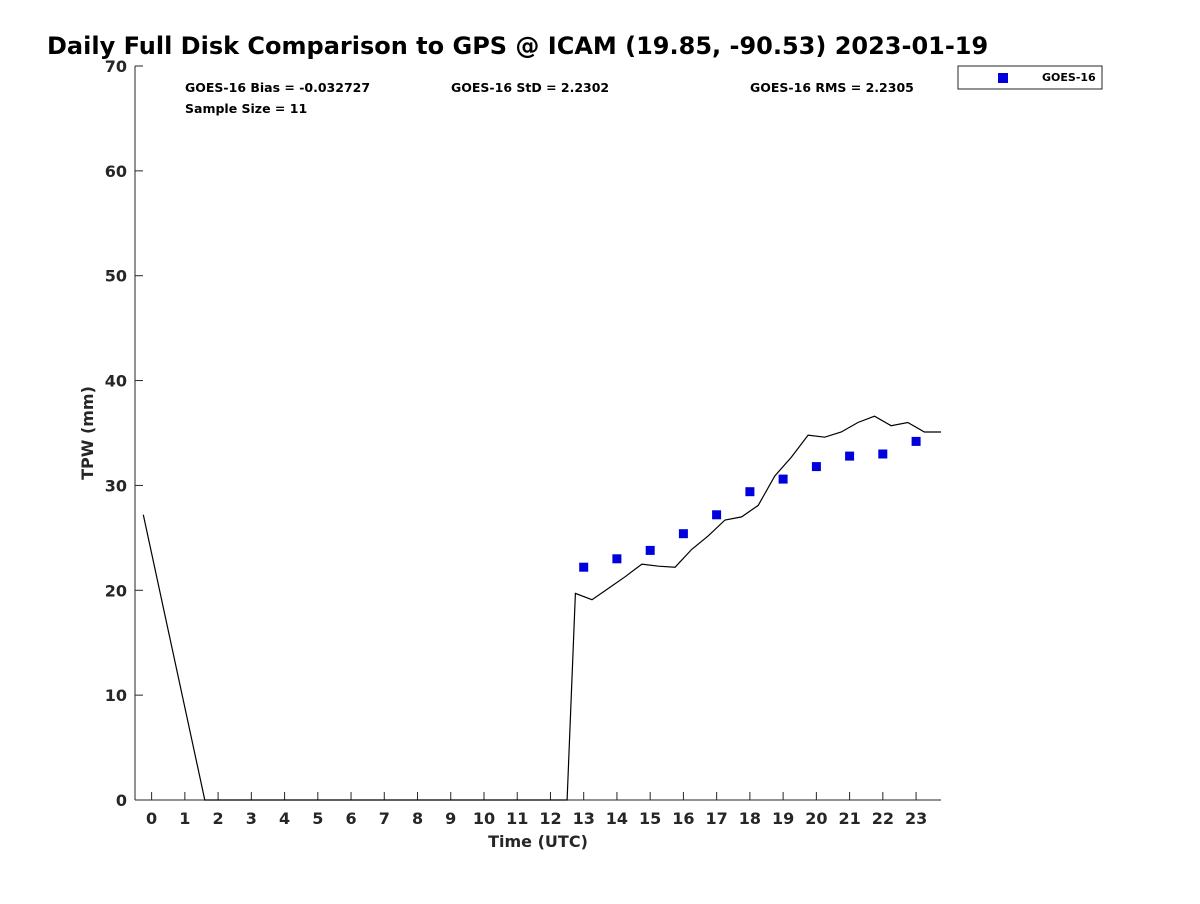 The width and height of the screenshot is (1200, 904). Describe the element at coordinates (317, 818) in the screenshot. I see `x-tick-label: 5` at that location.